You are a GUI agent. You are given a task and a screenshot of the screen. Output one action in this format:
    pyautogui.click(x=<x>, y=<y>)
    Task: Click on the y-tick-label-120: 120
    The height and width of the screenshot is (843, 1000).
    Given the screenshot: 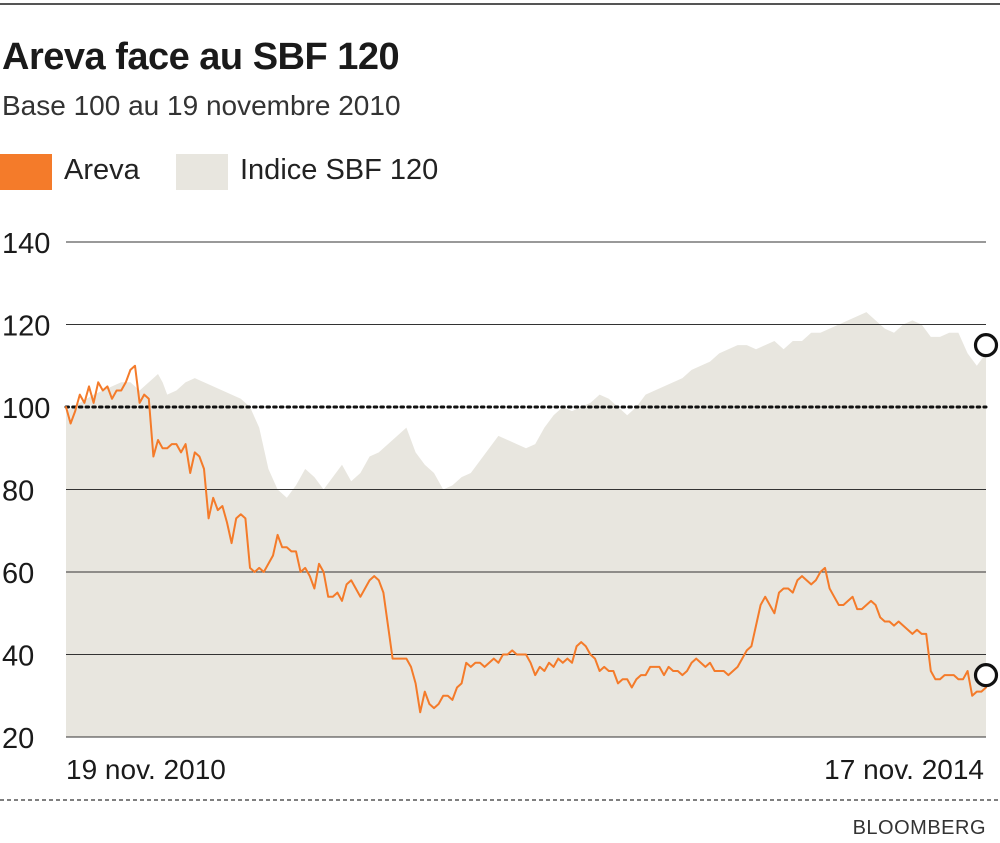 What is the action you would take?
    pyautogui.click(x=26, y=327)
    